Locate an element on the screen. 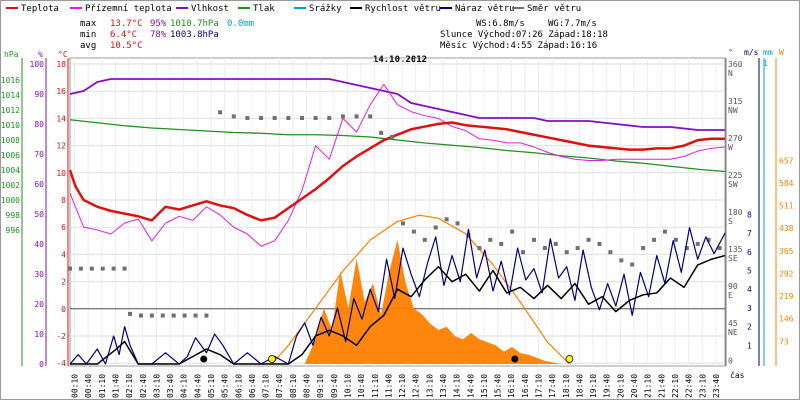 This screenshot has height=400, width=800. summary-avg-label: avg is located at coordinates (88, 46).